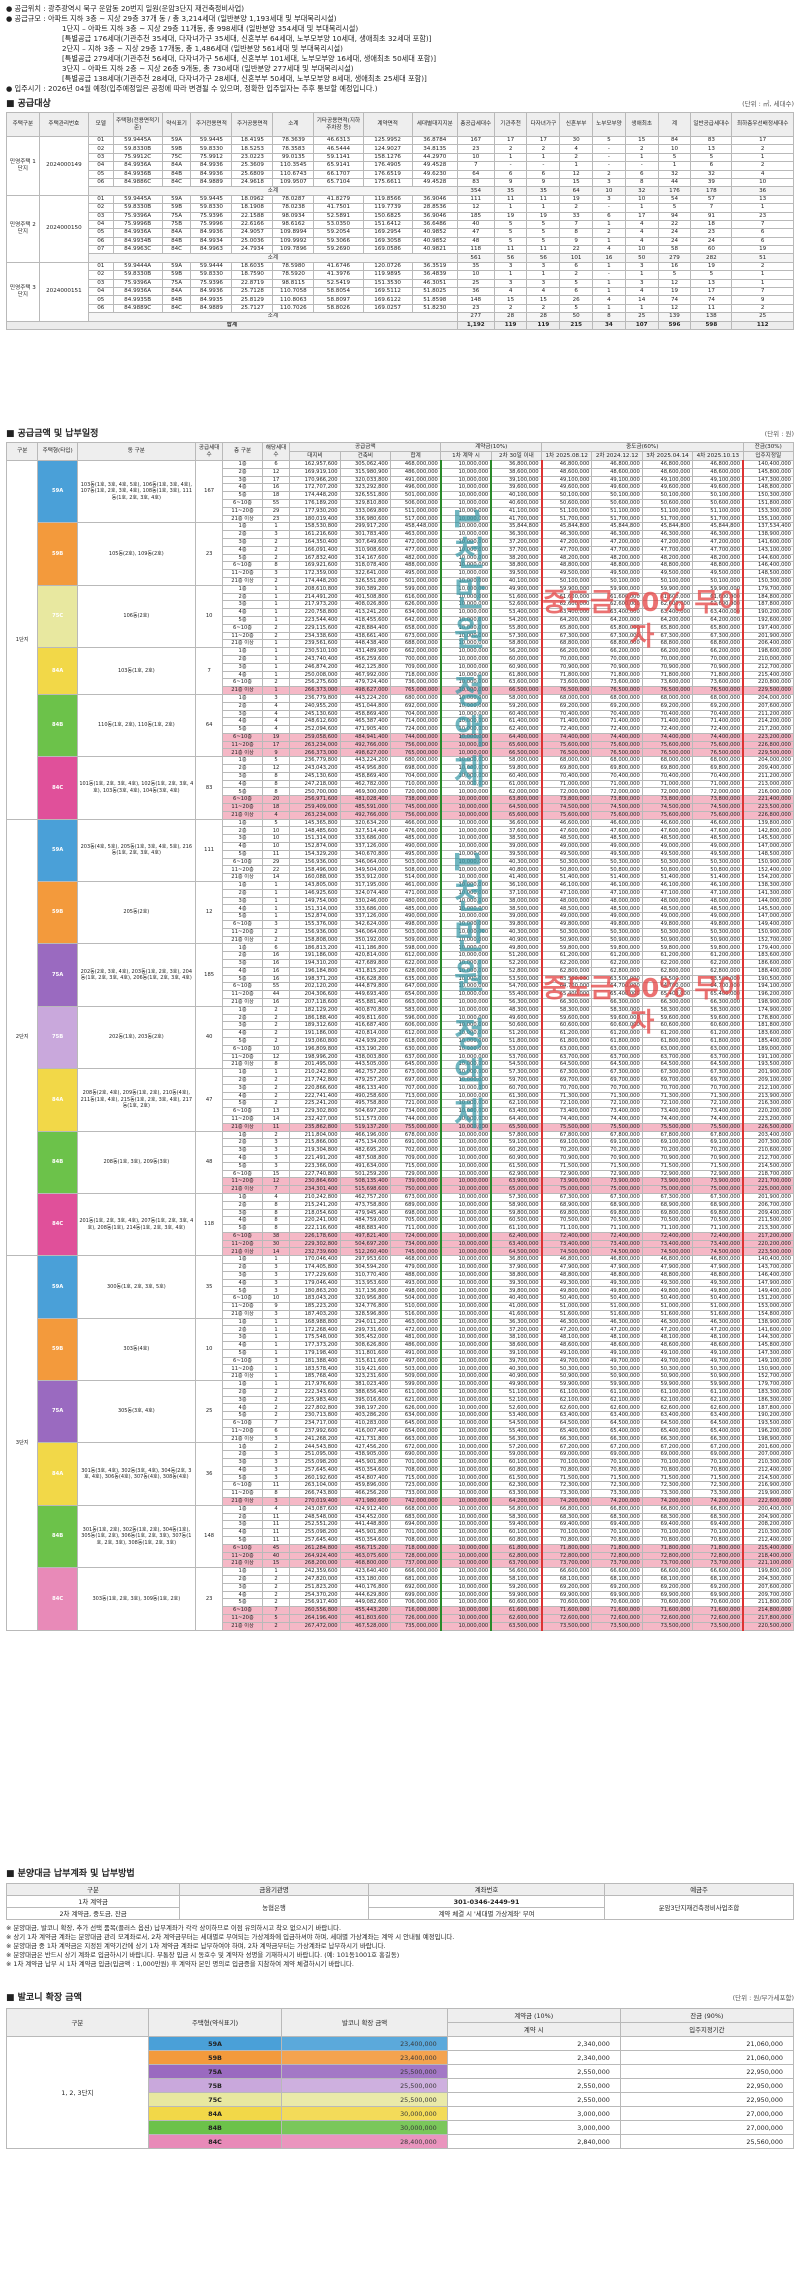  Describe the element at coordinates (315, 940) in the screenshot. I see `price-cell: 158,808,000` at that location.